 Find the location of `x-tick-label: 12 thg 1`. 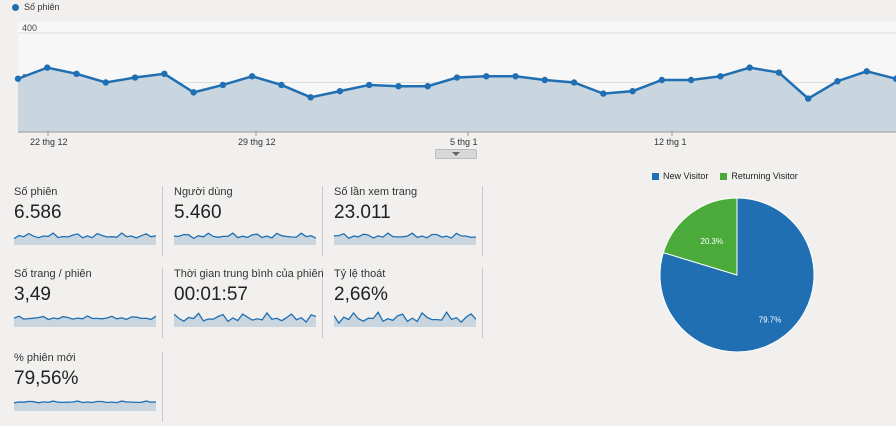

x-tick-label: 12 thg 1 is located at coordinates (670, 142).